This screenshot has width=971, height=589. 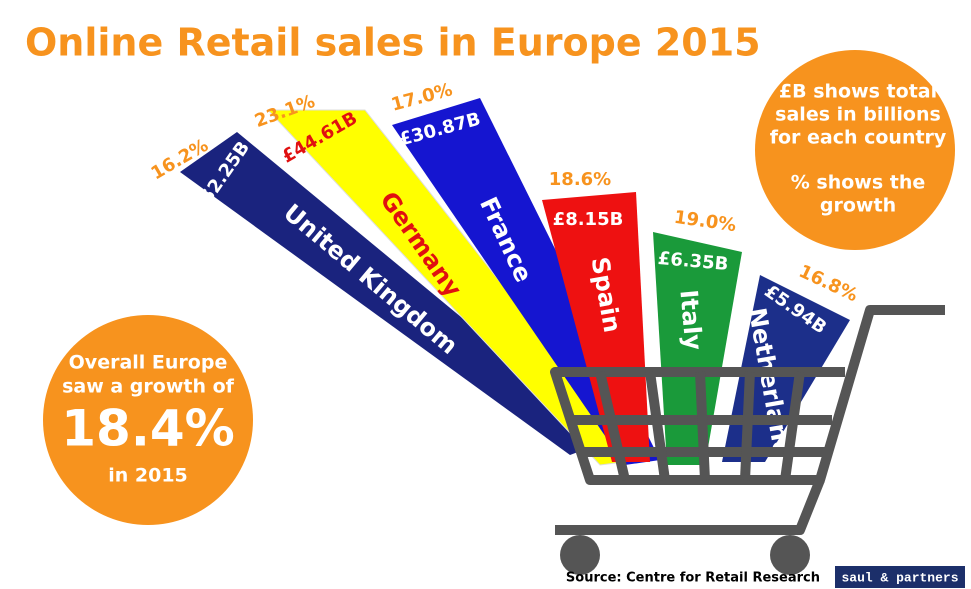 What do you see at coordinates (596, 327) in the screenshot?
I see `bar-spain` at bounding box center [596, 327].